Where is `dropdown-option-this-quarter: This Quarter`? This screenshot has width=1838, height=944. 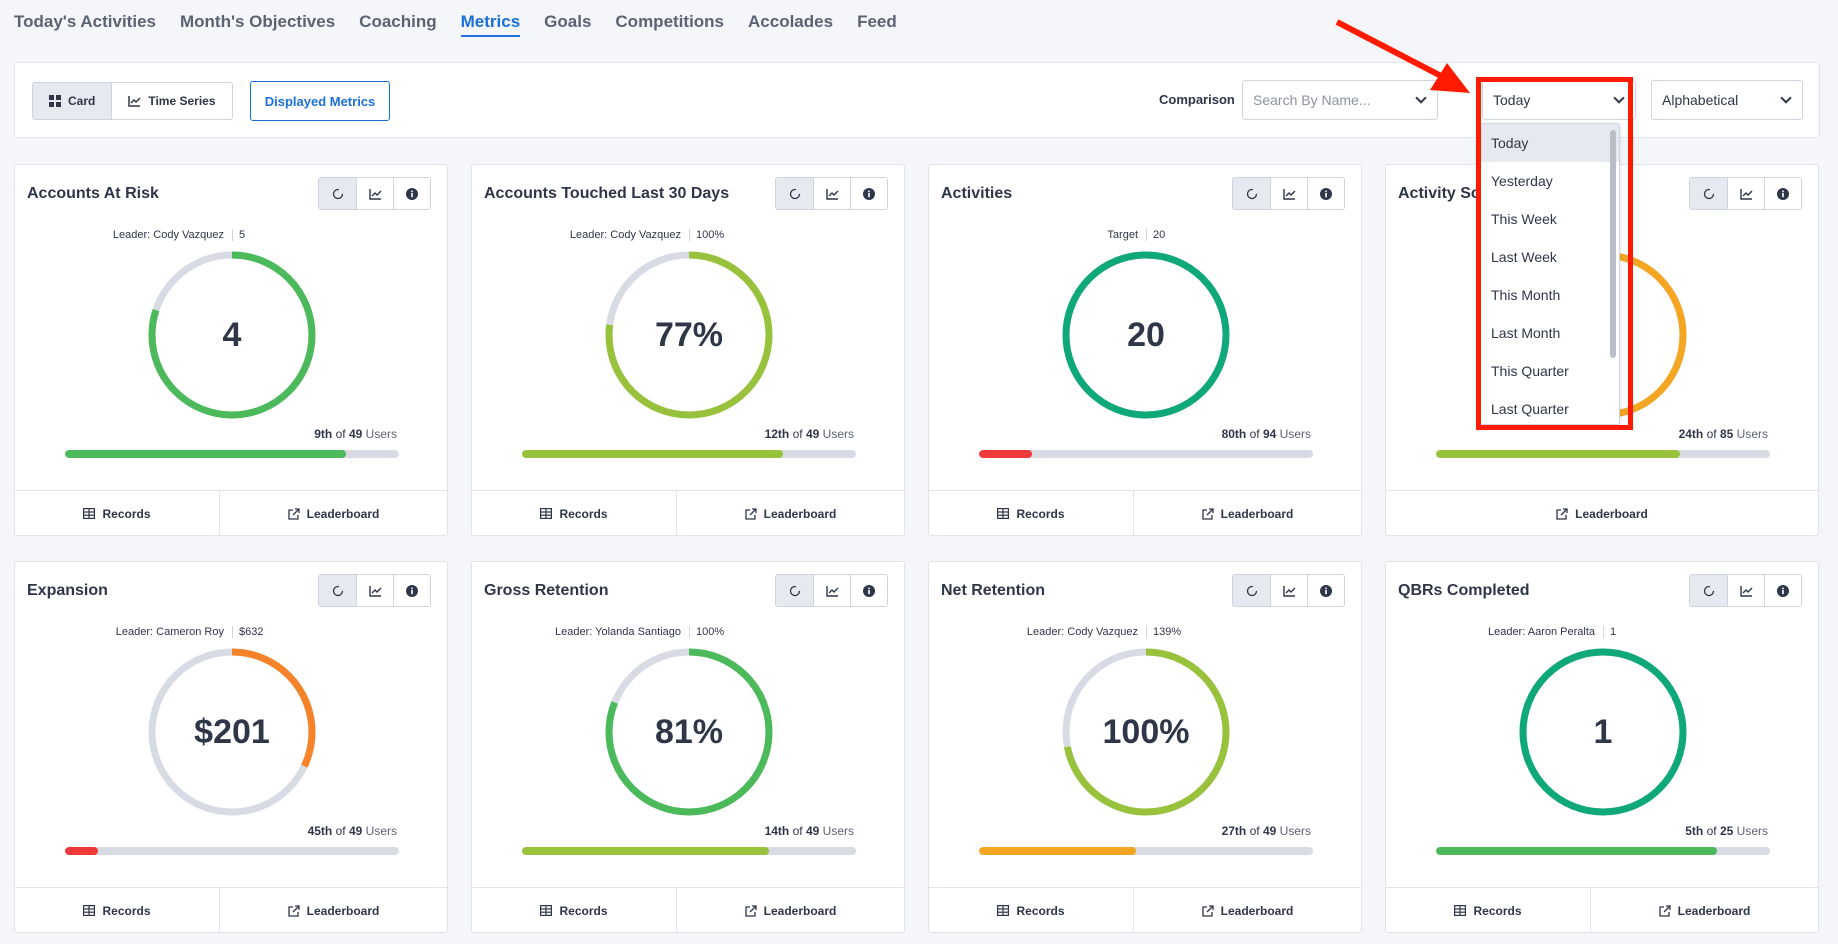 dropdown-option-this-quarter: This Quarter is located at coordinates (1530, 371).